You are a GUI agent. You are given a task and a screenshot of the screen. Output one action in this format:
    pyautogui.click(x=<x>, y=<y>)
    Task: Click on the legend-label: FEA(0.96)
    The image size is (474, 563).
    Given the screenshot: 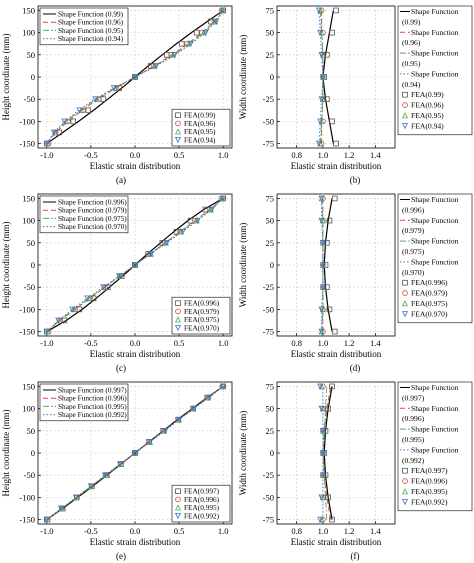 What is the action you would take?
    pyautogui.click(x=200, y=123)
    